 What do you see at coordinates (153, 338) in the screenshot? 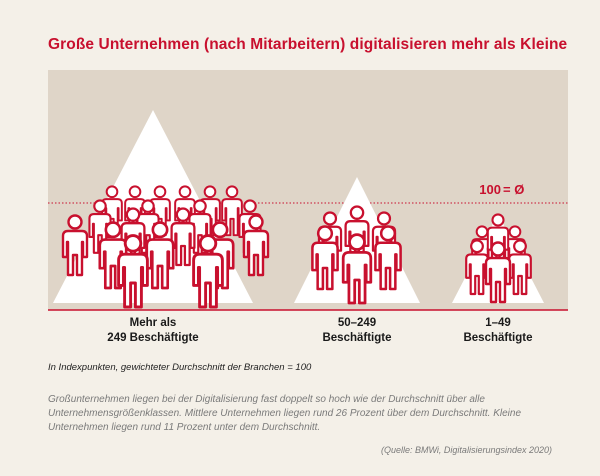
I see `category-label-large-line2: 249 Beschäftigte` at bounding box center [153, 338].